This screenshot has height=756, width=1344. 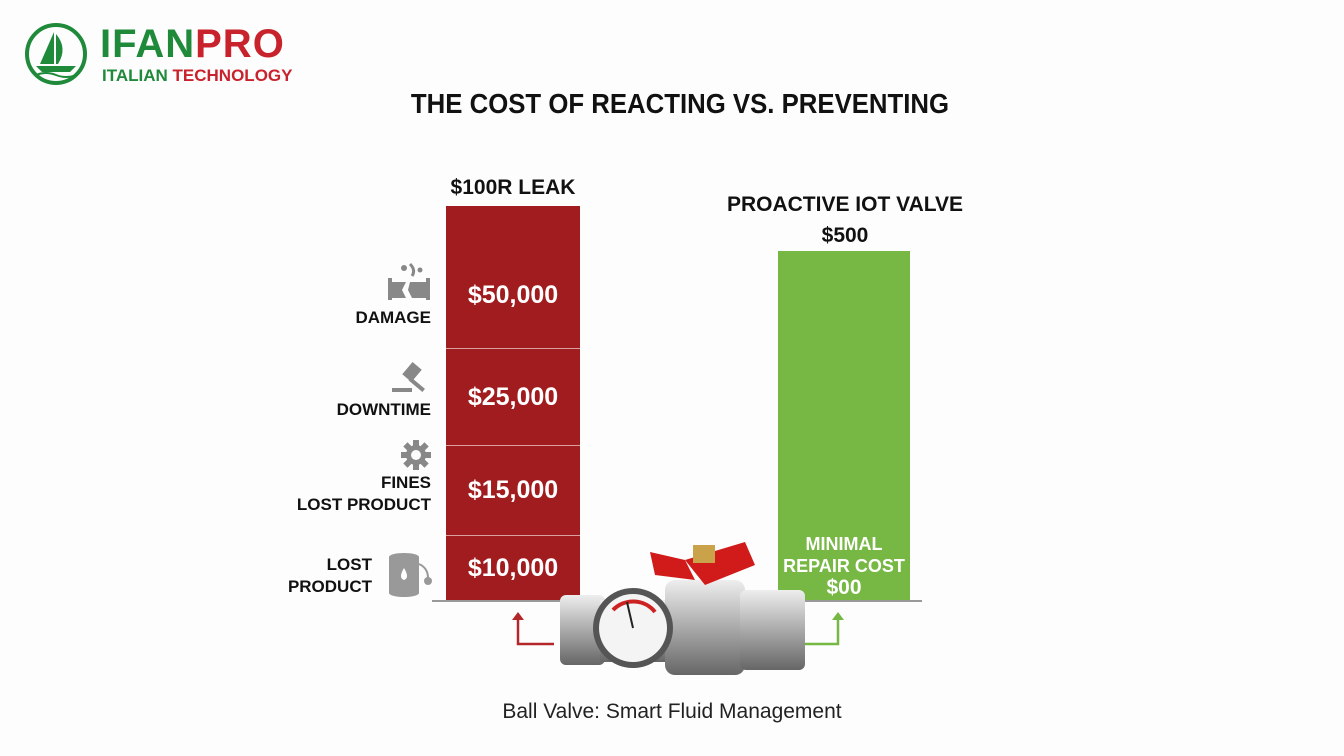 What do you see at coordinates (845, 235) in the screenshot?
I see `proactive-header-value: $500` at bounding box center [845, 235].